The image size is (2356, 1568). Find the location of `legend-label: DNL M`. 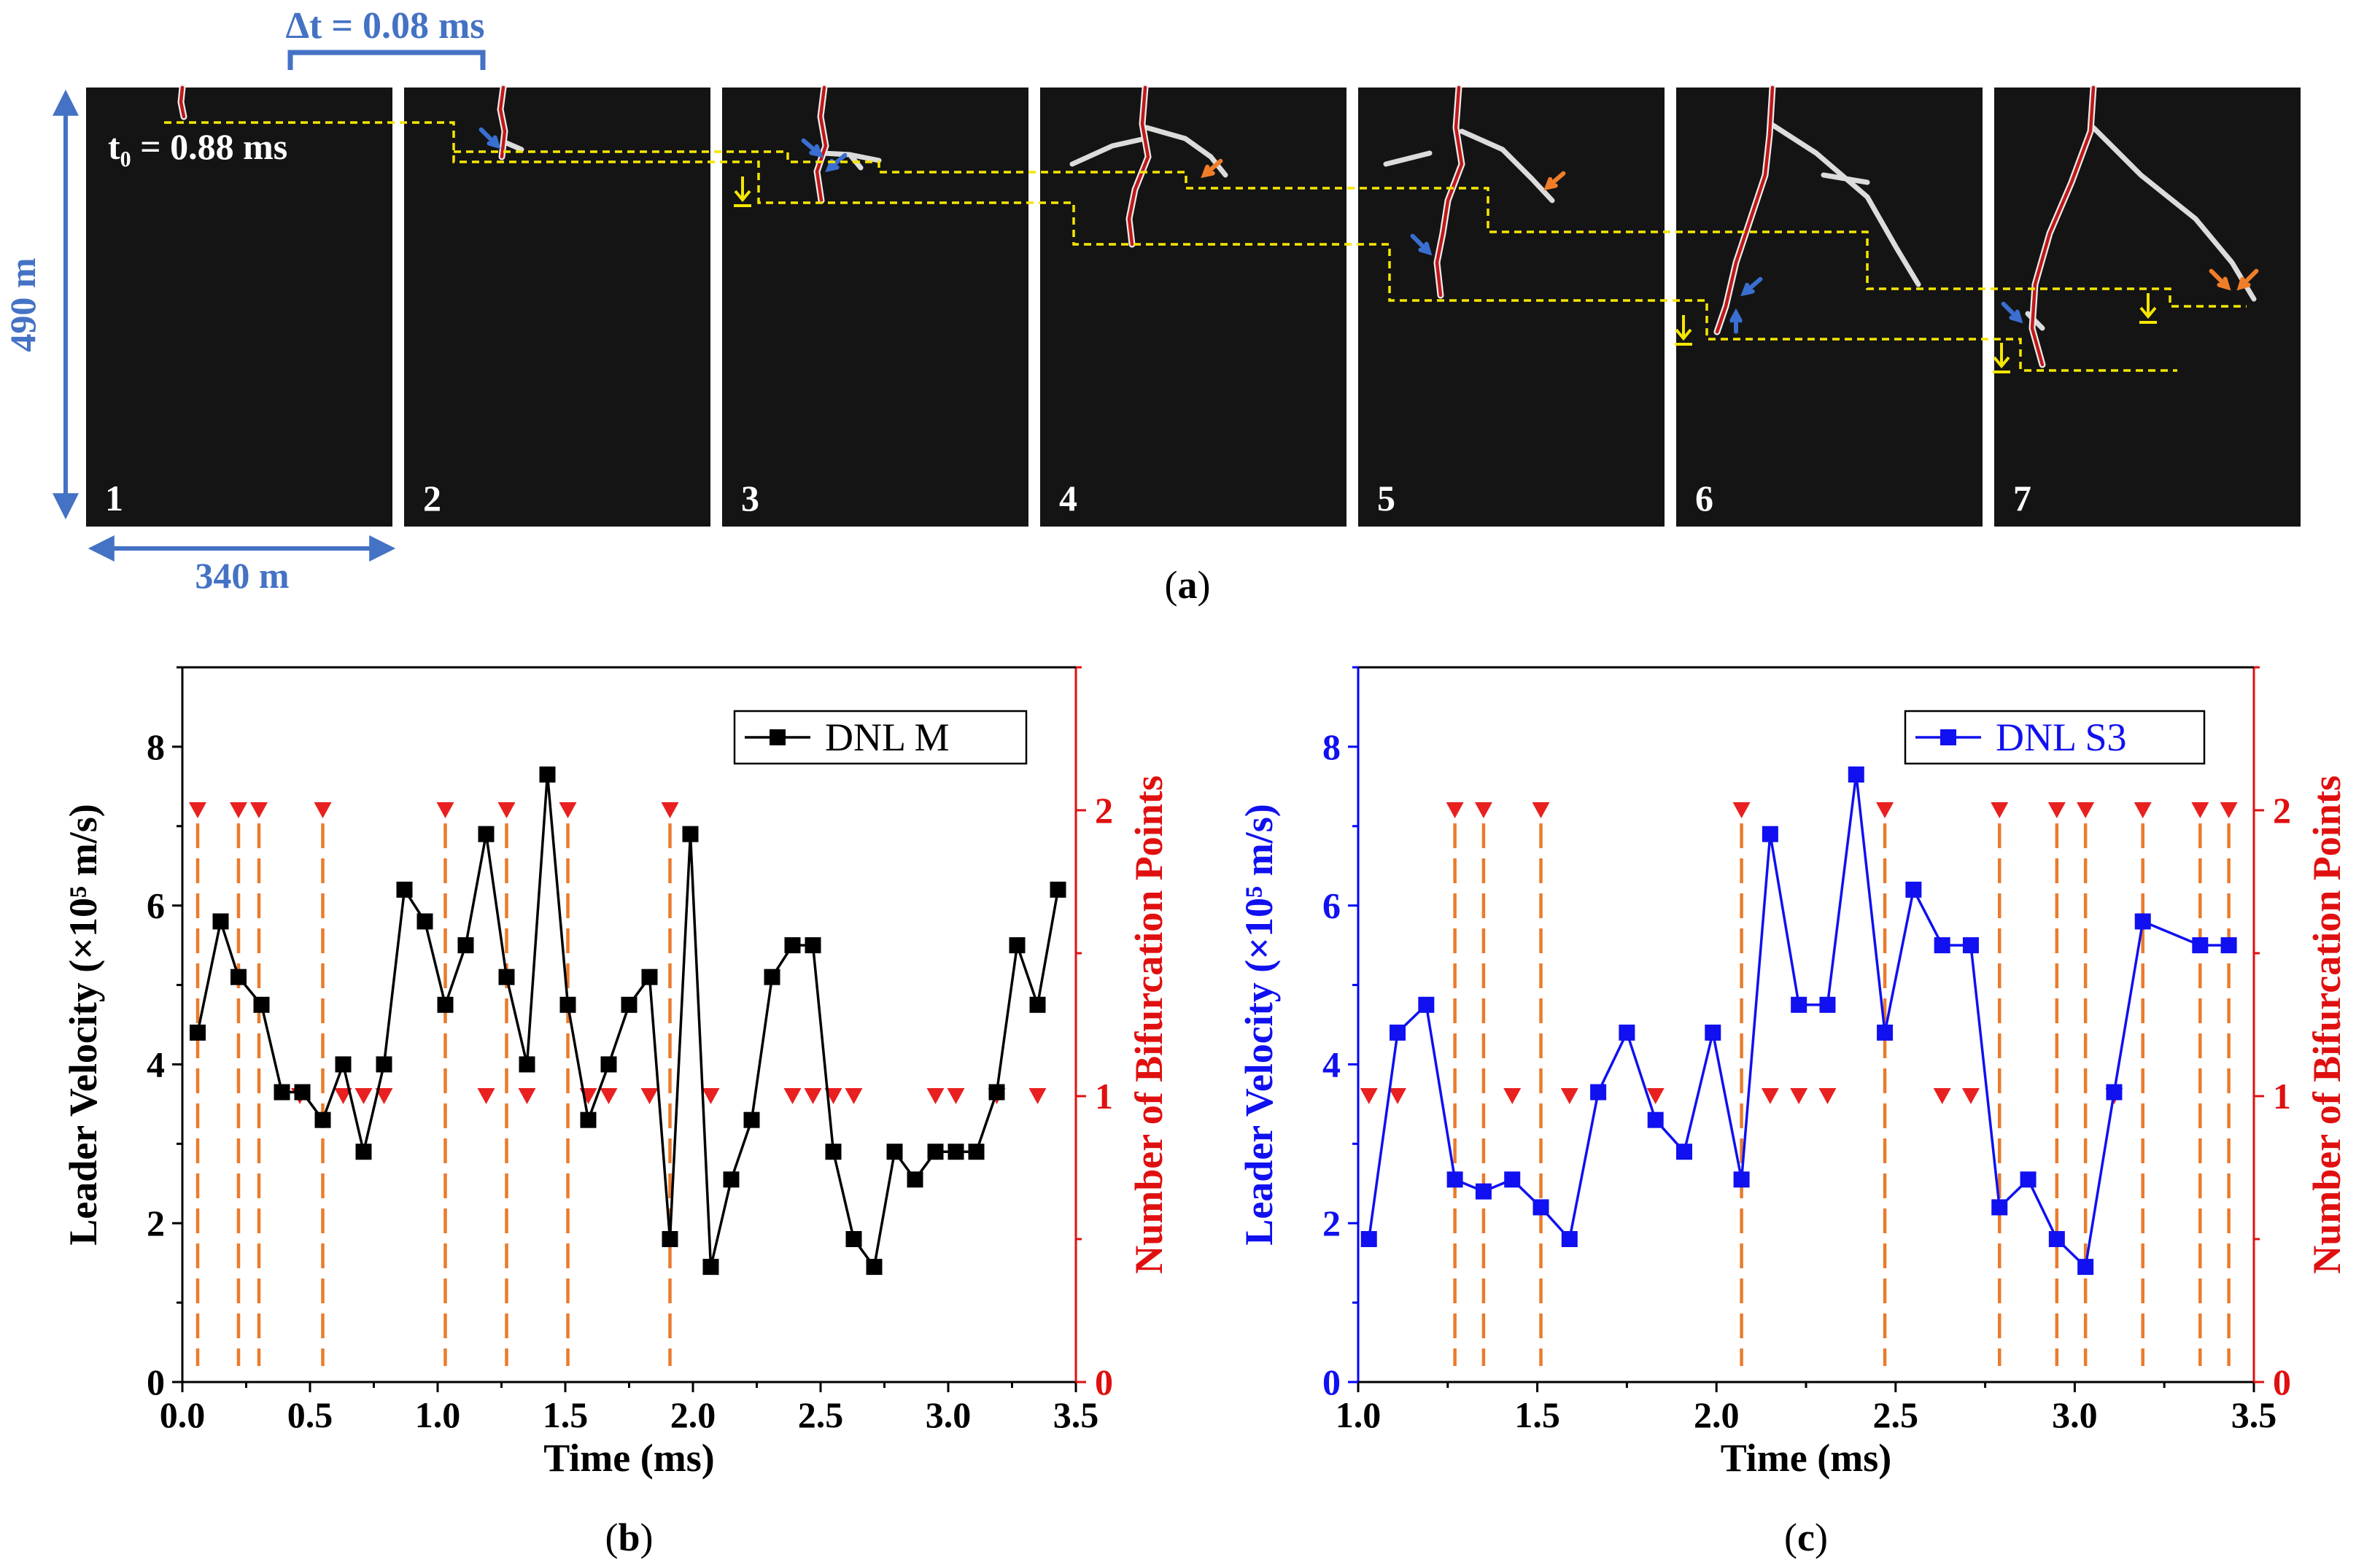

legend-label: DNL M is located at coordinates (887, 737).